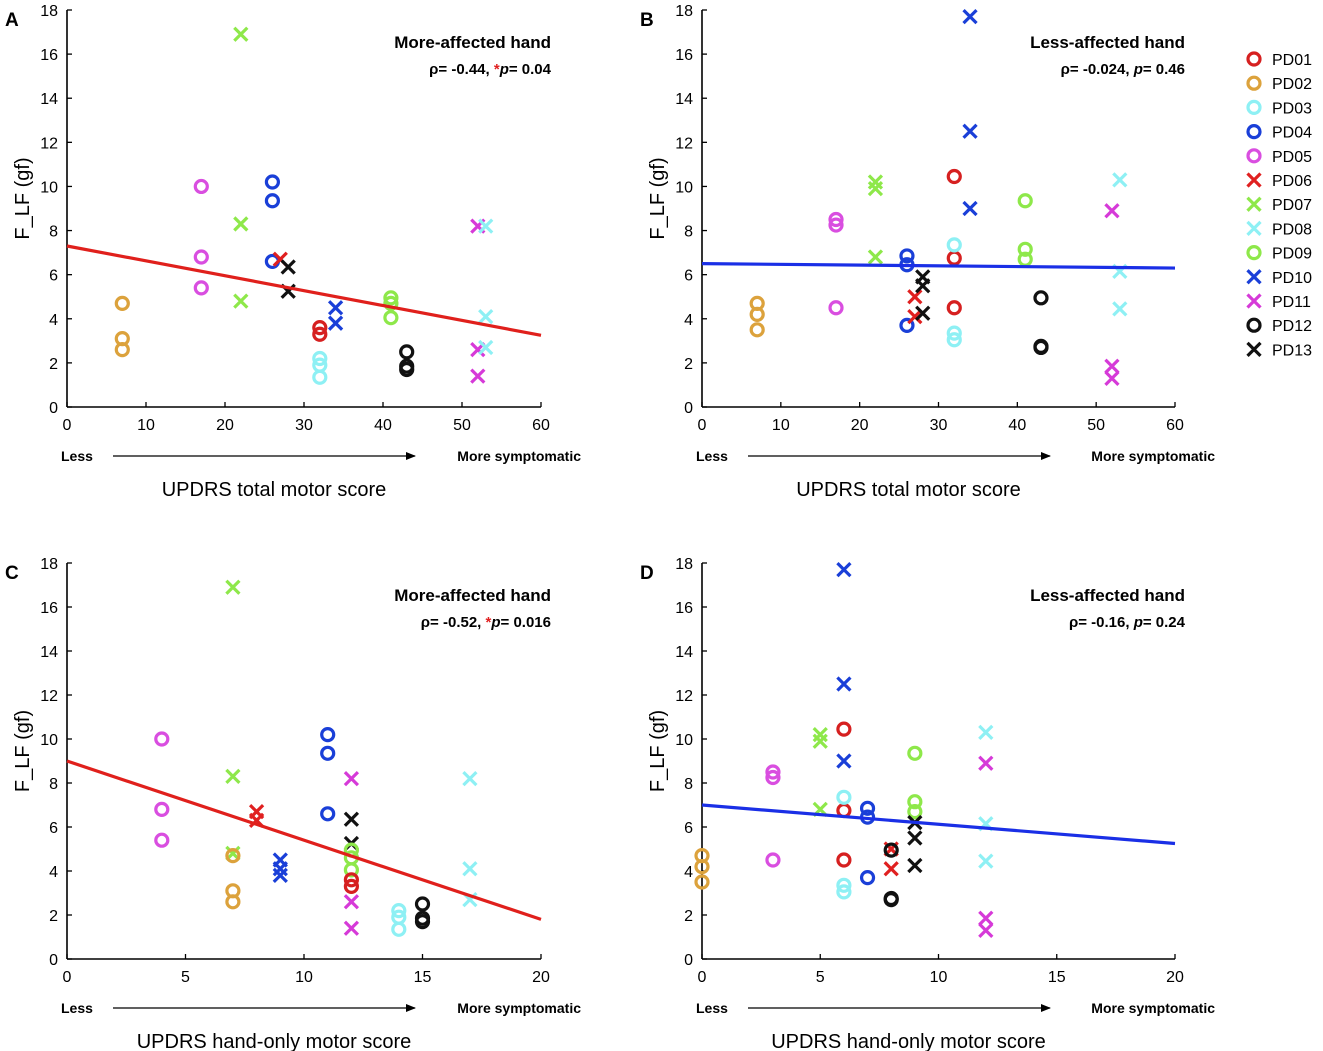  What do you see at coordinates (274, 1041) in the screenshot?
I see `x-axis-title: UPDRS hand-only motor score` at bounding box center [274, 1041].